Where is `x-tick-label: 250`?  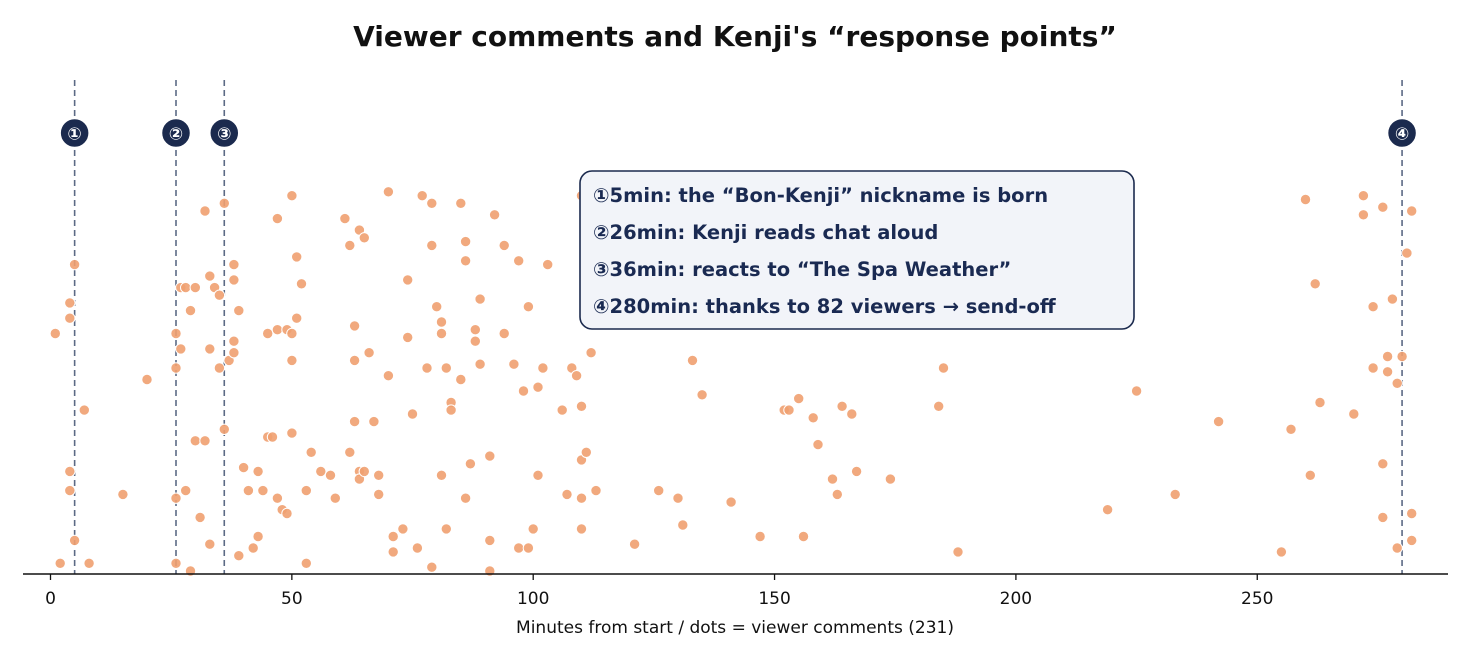
x-tick-label: 250 is located at coordinates (1257, 599).